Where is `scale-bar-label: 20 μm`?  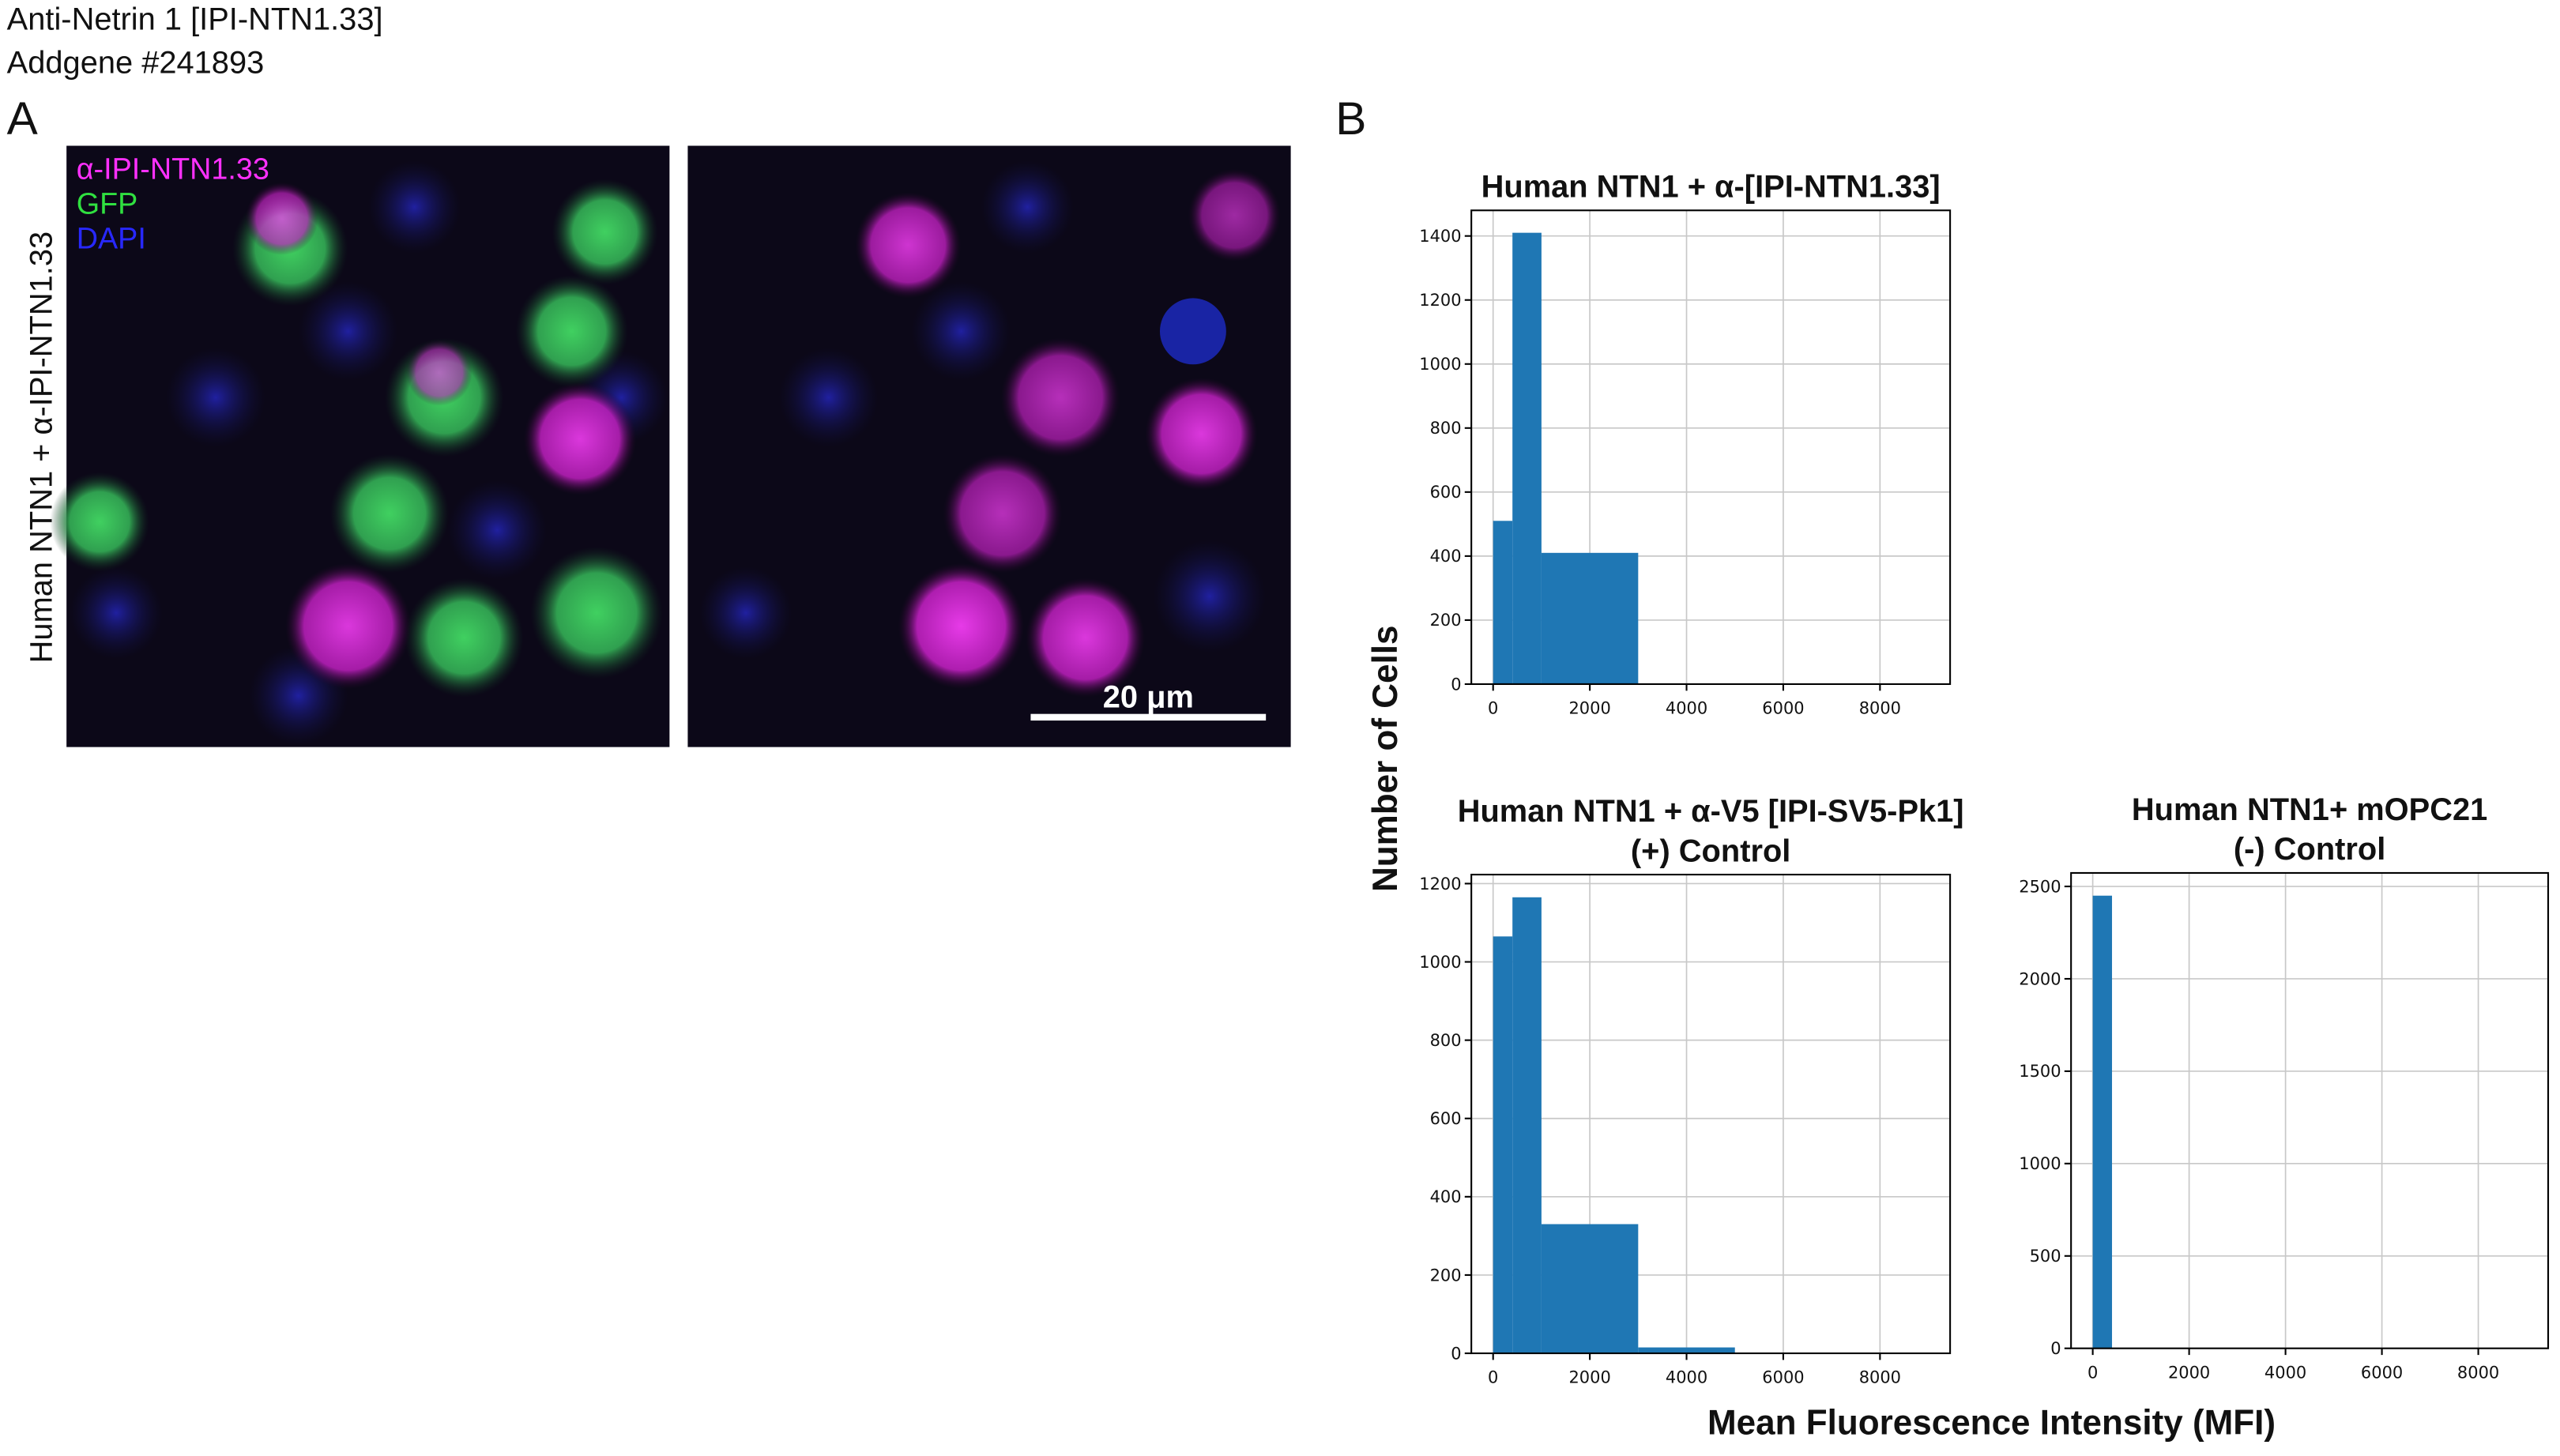
scale-bar-label: 20 μm is located at coordinates (1148, 696).